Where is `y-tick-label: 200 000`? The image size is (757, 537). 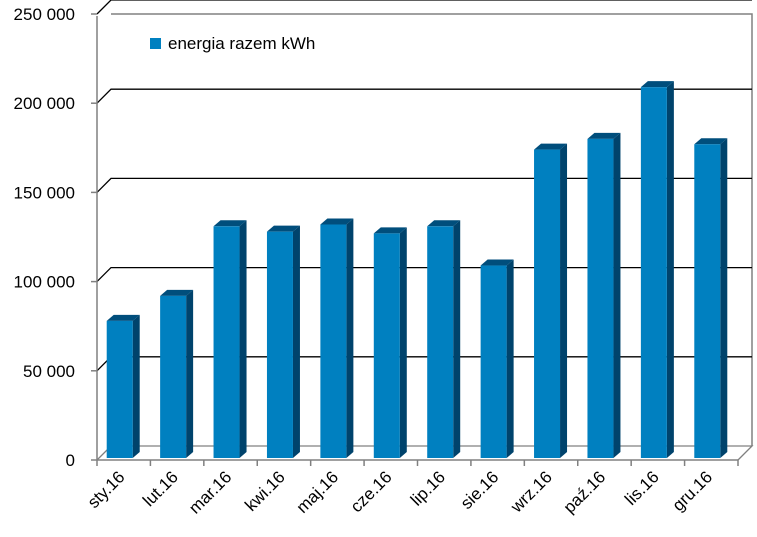 y-tick-label: 200 000 is located at coordinates (44, 103).